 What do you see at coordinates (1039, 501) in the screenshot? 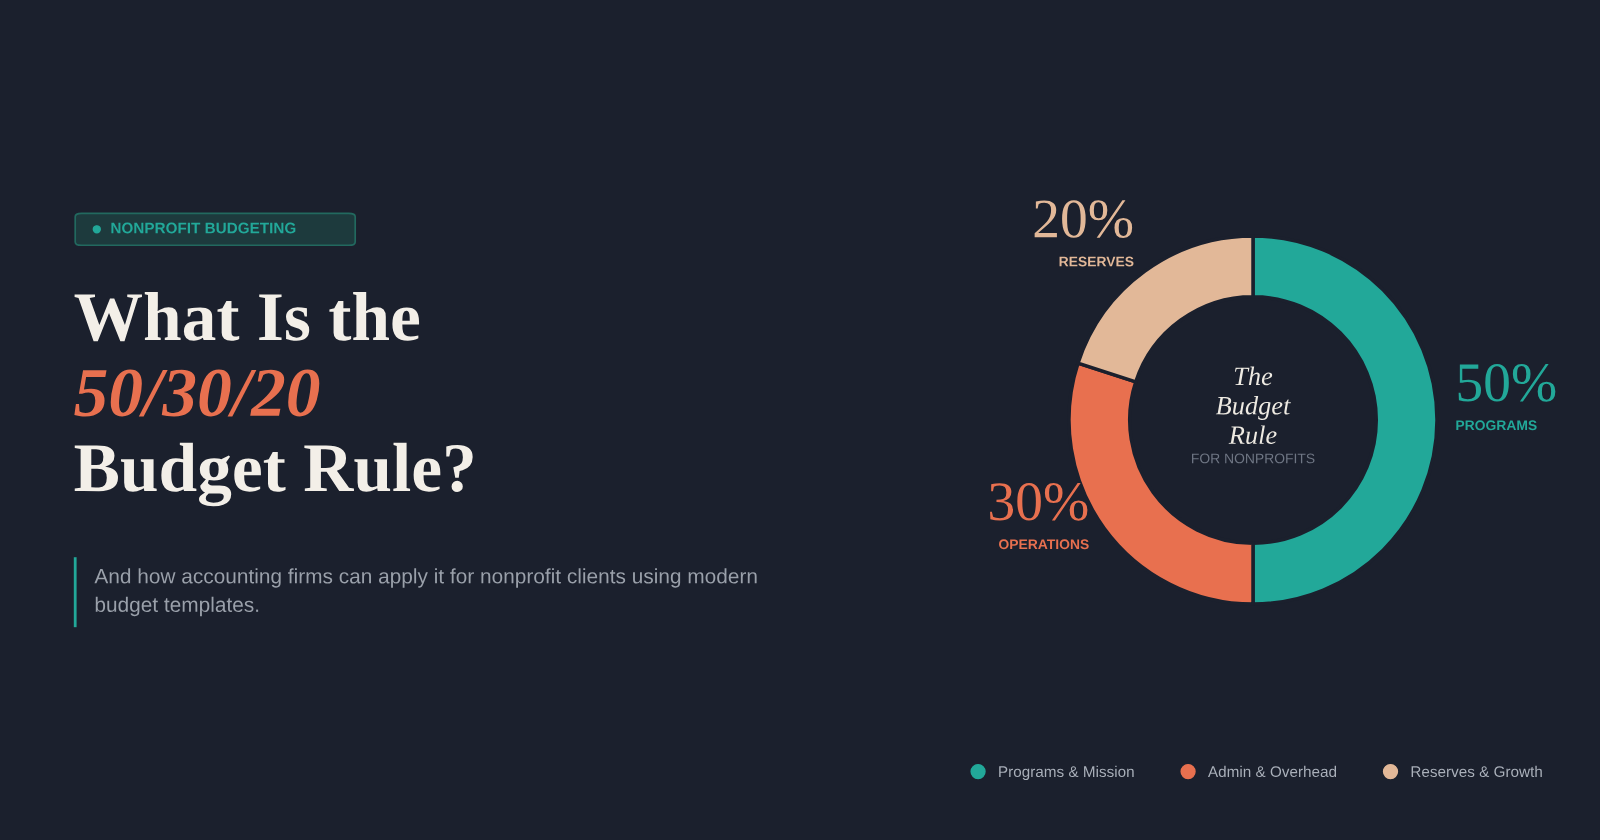
I see `data-label: 30%` at bounding box center [1039, 501].